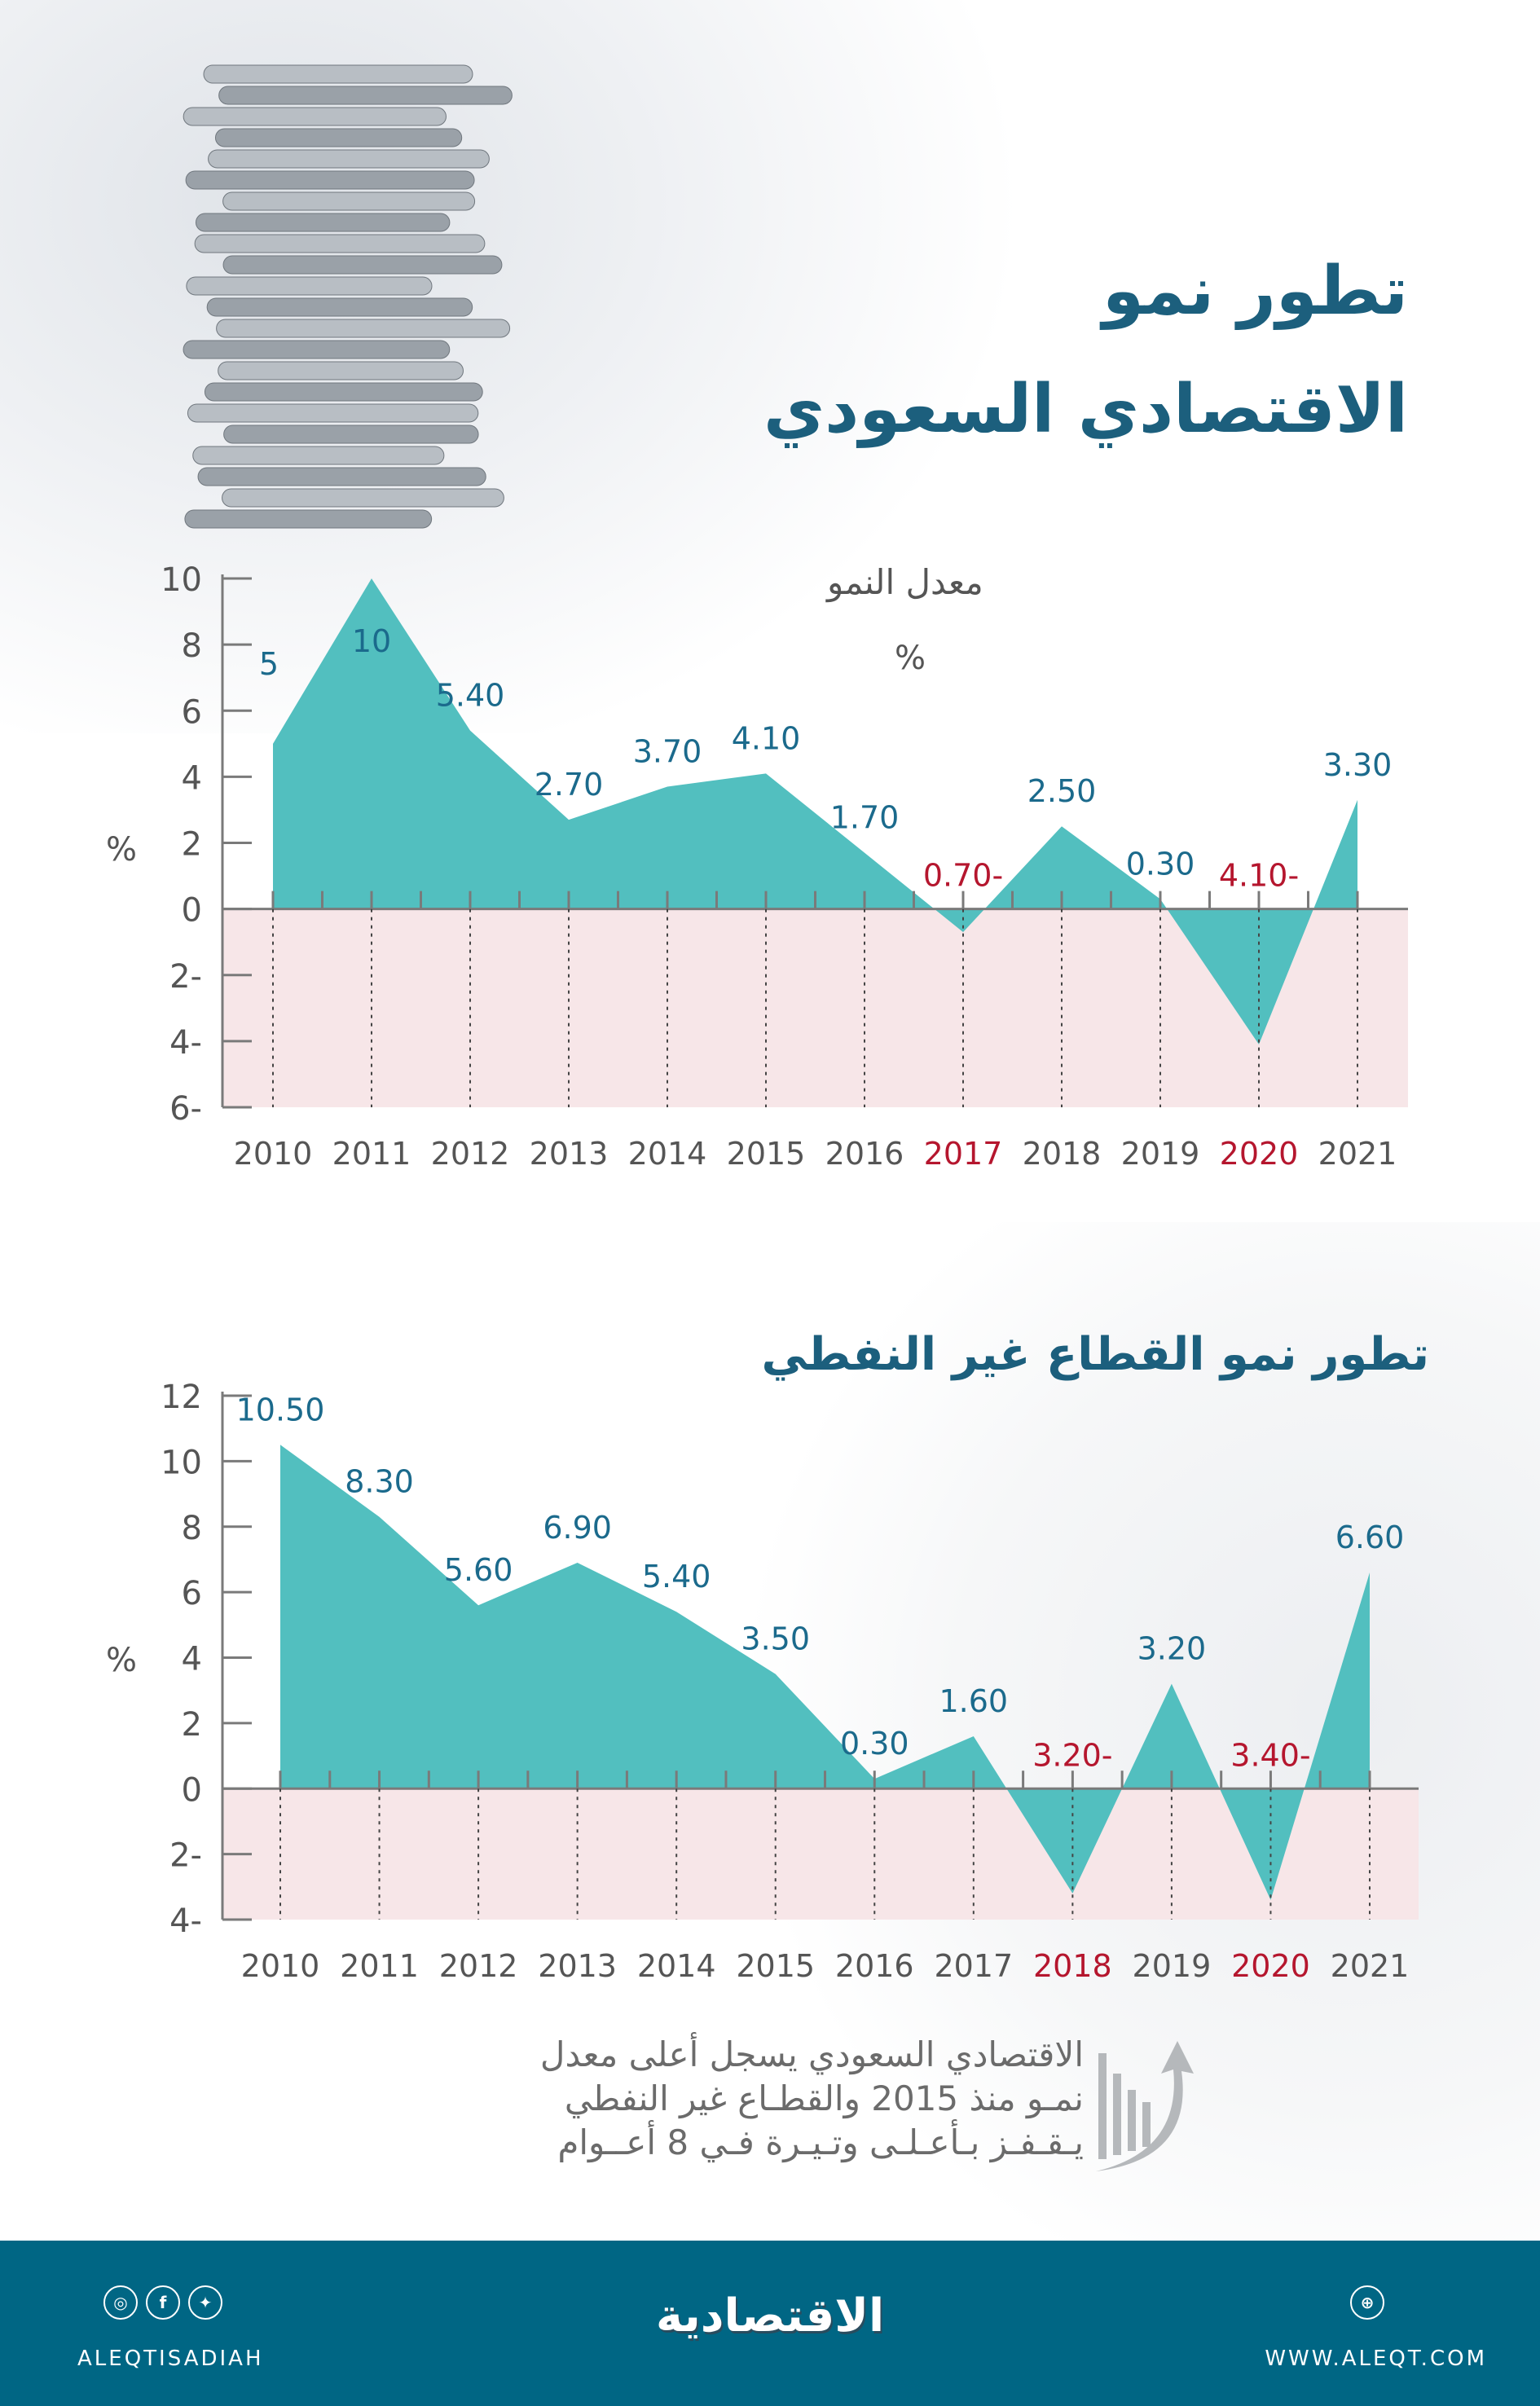 The image size is (1540, 2406). What do you see at coordinates (192, 1660) in the screenshot?
I see `y-tick-label: 4` at bounding box center [192, 1660].